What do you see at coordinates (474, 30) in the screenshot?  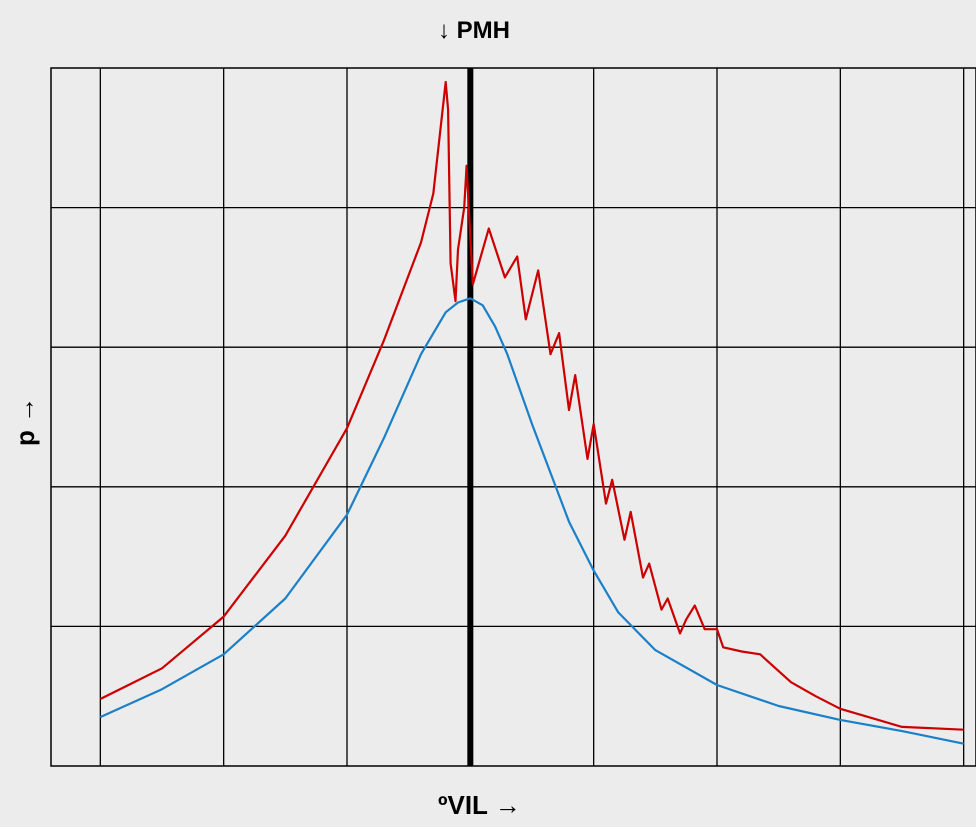 I see `pmh-label: ↓ PMH` at bounding box center [474, 30].